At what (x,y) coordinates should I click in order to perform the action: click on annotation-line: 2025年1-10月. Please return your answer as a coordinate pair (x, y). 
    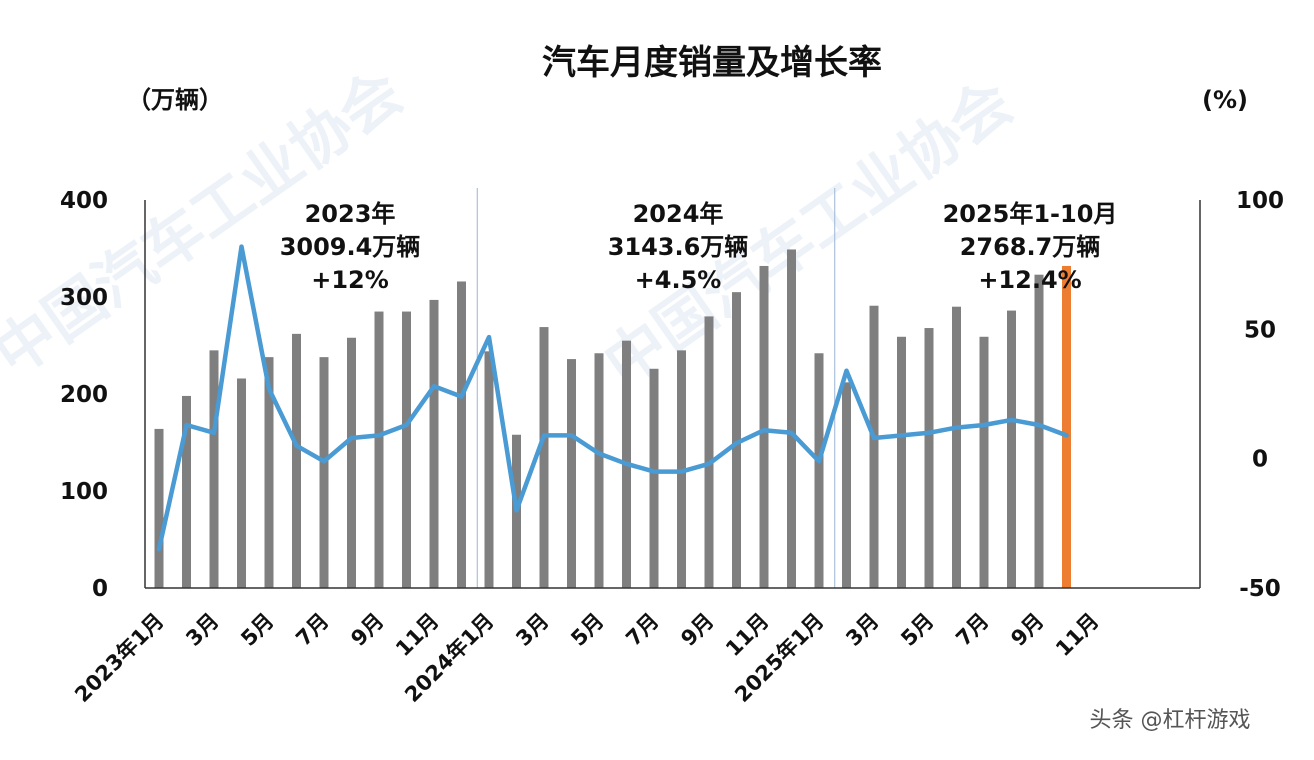
    Looking at the image, I should click on (1030, 214).